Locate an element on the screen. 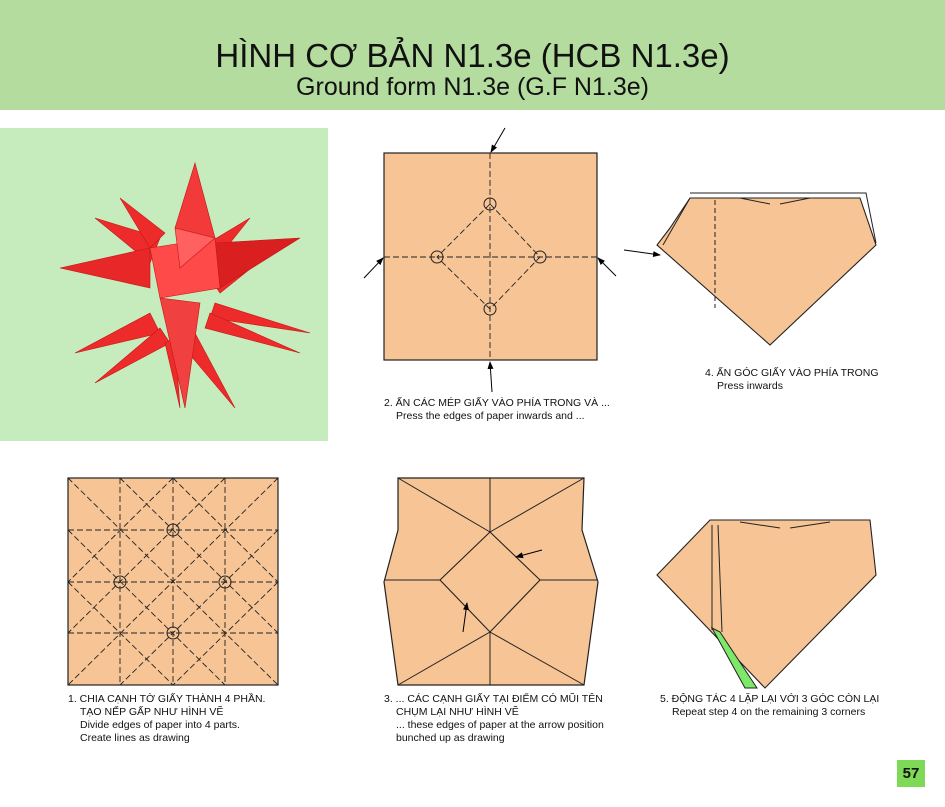 Image resolution: width=945 pixels, height=807 pixels. red-star-model-image is located at coordinates (185, 285).